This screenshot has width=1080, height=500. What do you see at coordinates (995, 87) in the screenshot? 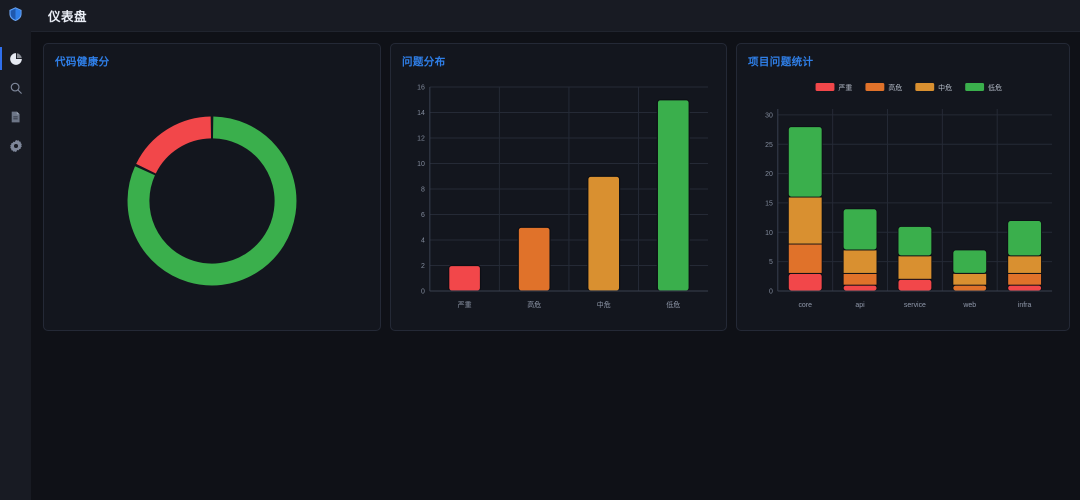
I see `legend-label-低危: 低危` at bounding box center [995, 87].